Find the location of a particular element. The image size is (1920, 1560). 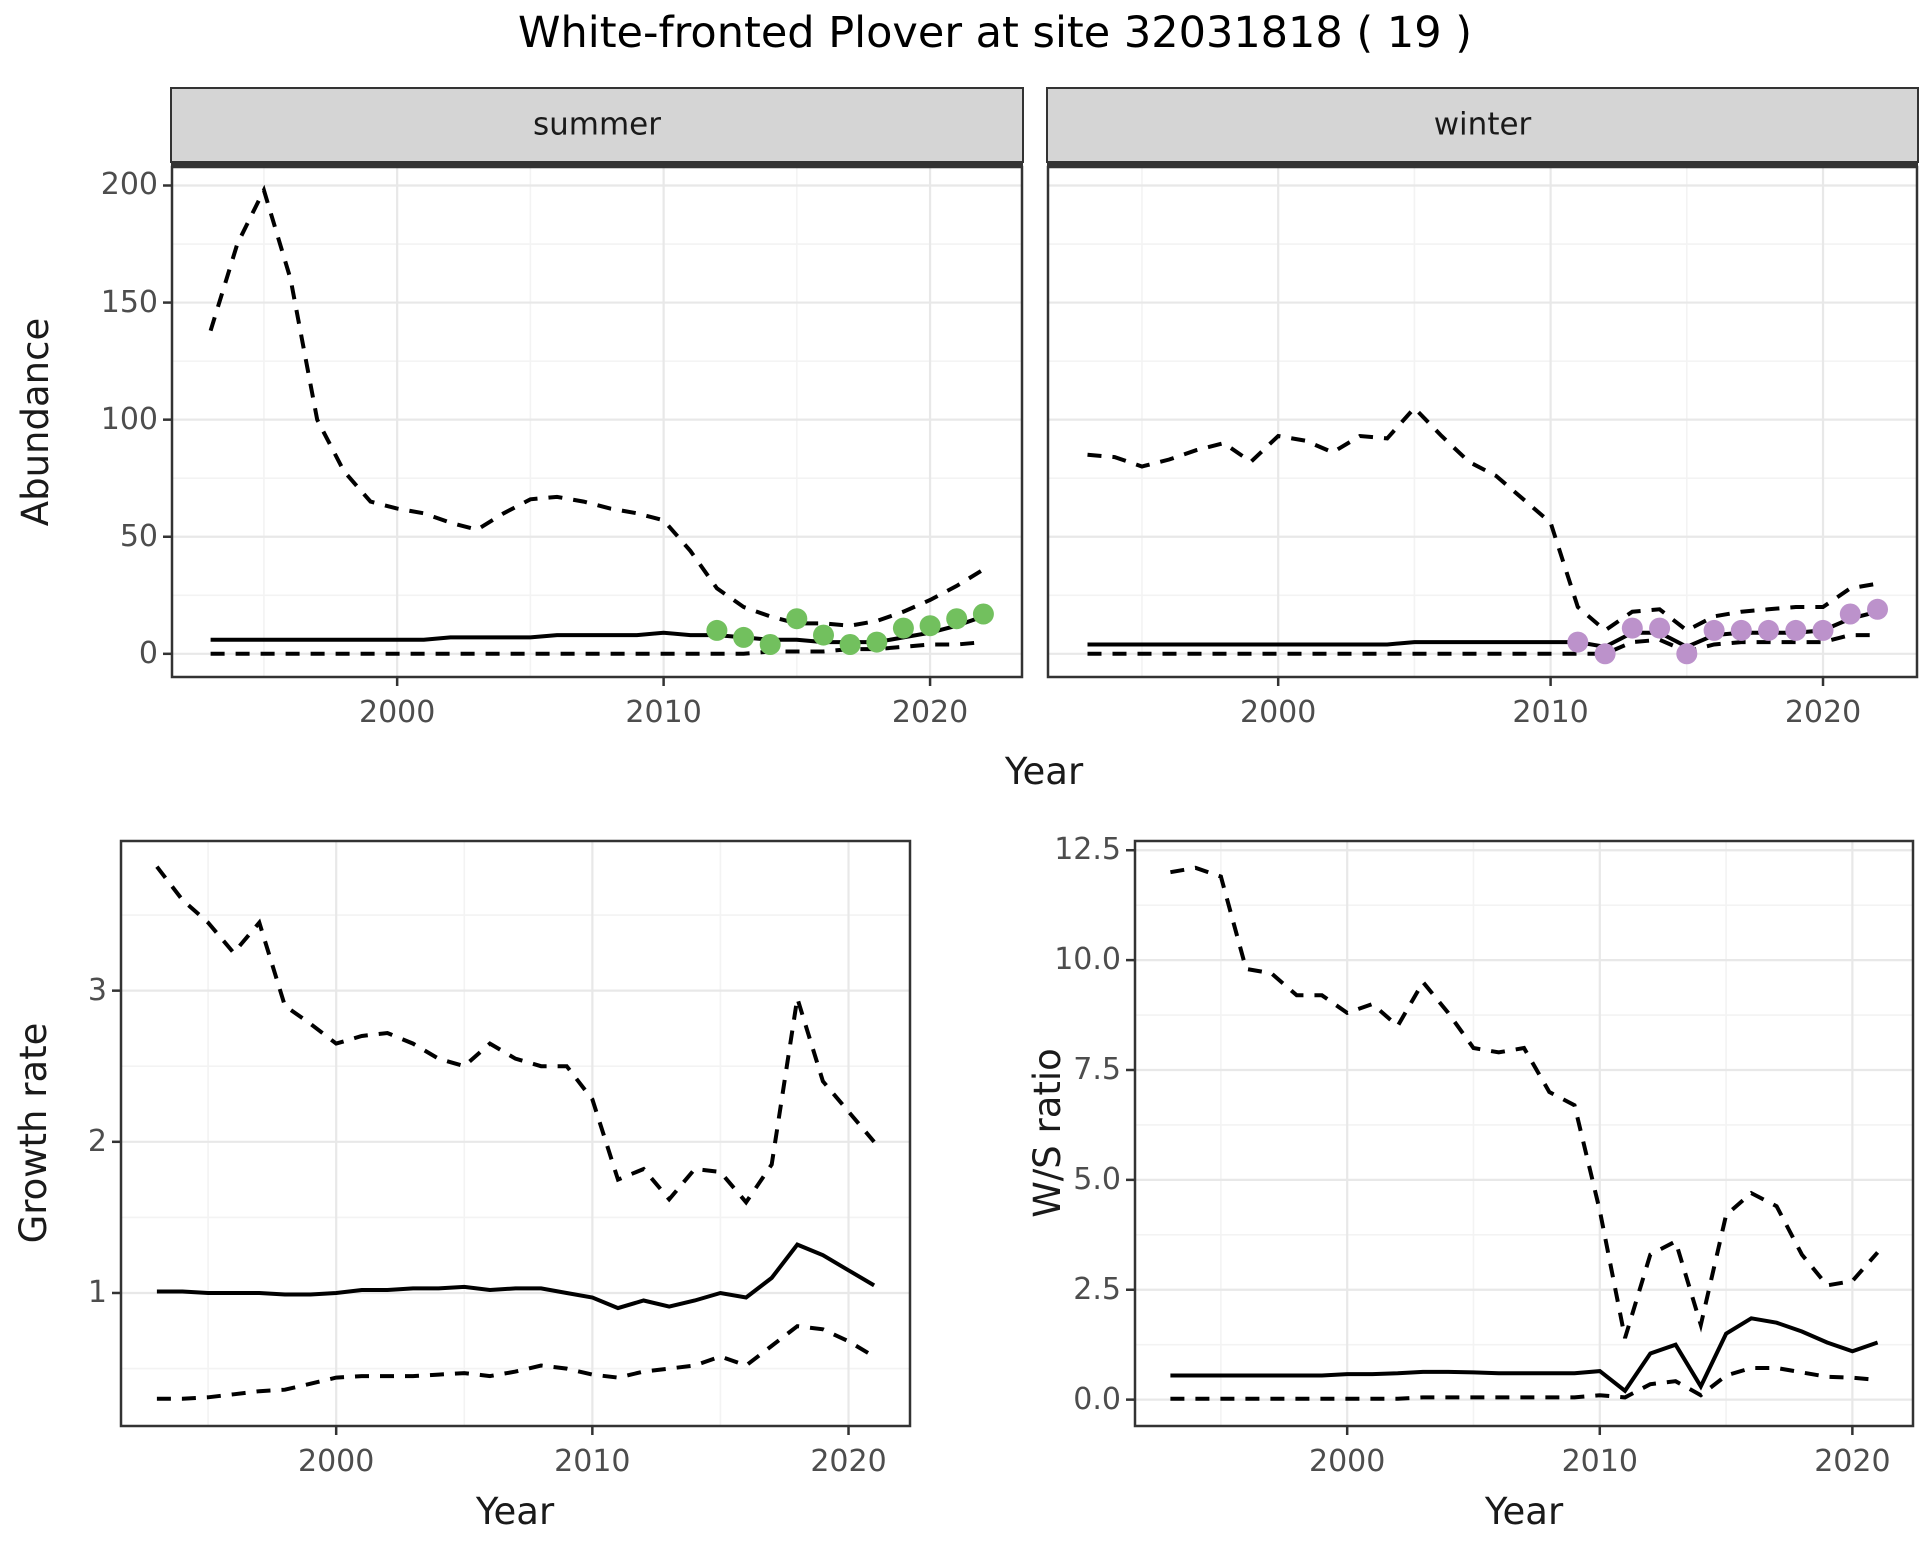

observed-points-abundance-winter is located at coordinates (1727, 631).